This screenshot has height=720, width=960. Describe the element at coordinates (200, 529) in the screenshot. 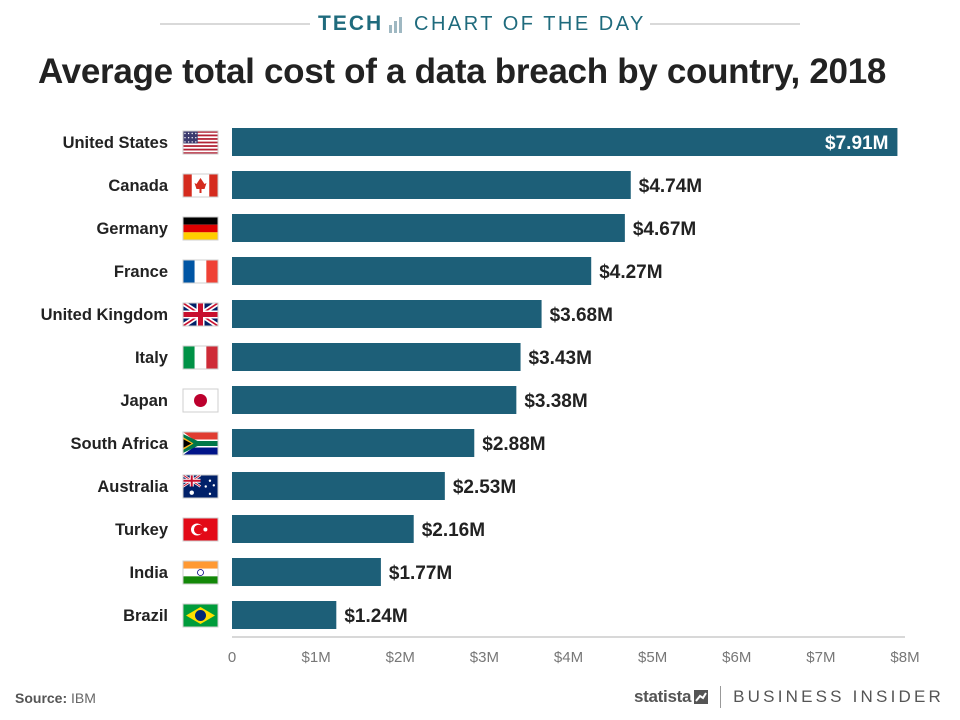

I see `turkey-flag-icon` at that location.